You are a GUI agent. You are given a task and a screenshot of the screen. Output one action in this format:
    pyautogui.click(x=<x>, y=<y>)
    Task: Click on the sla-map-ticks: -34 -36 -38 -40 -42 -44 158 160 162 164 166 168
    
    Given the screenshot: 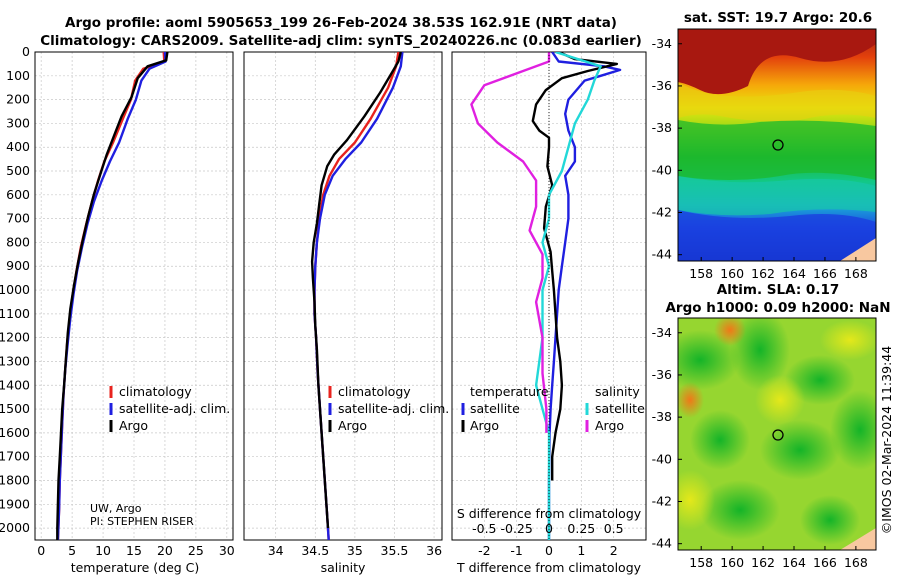 What is the action you would take?
    pyautogui.click(x=760, y=447)
    